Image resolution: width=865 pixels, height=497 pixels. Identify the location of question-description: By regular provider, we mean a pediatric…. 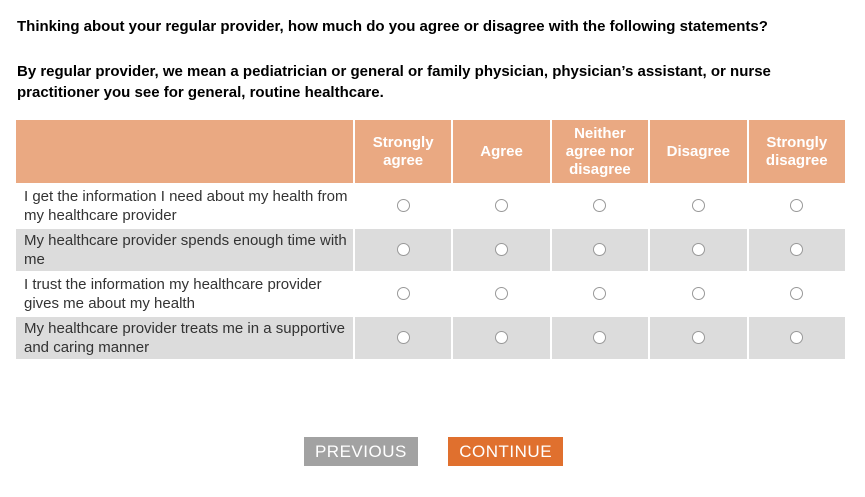
(394, 82).